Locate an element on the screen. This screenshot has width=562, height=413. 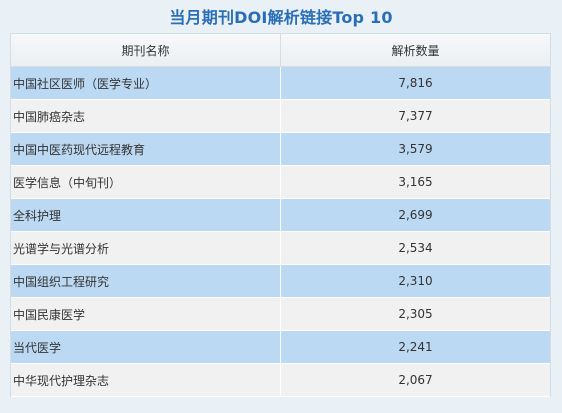
resolve-count: 7,816 is located at coordinates (415, 83).